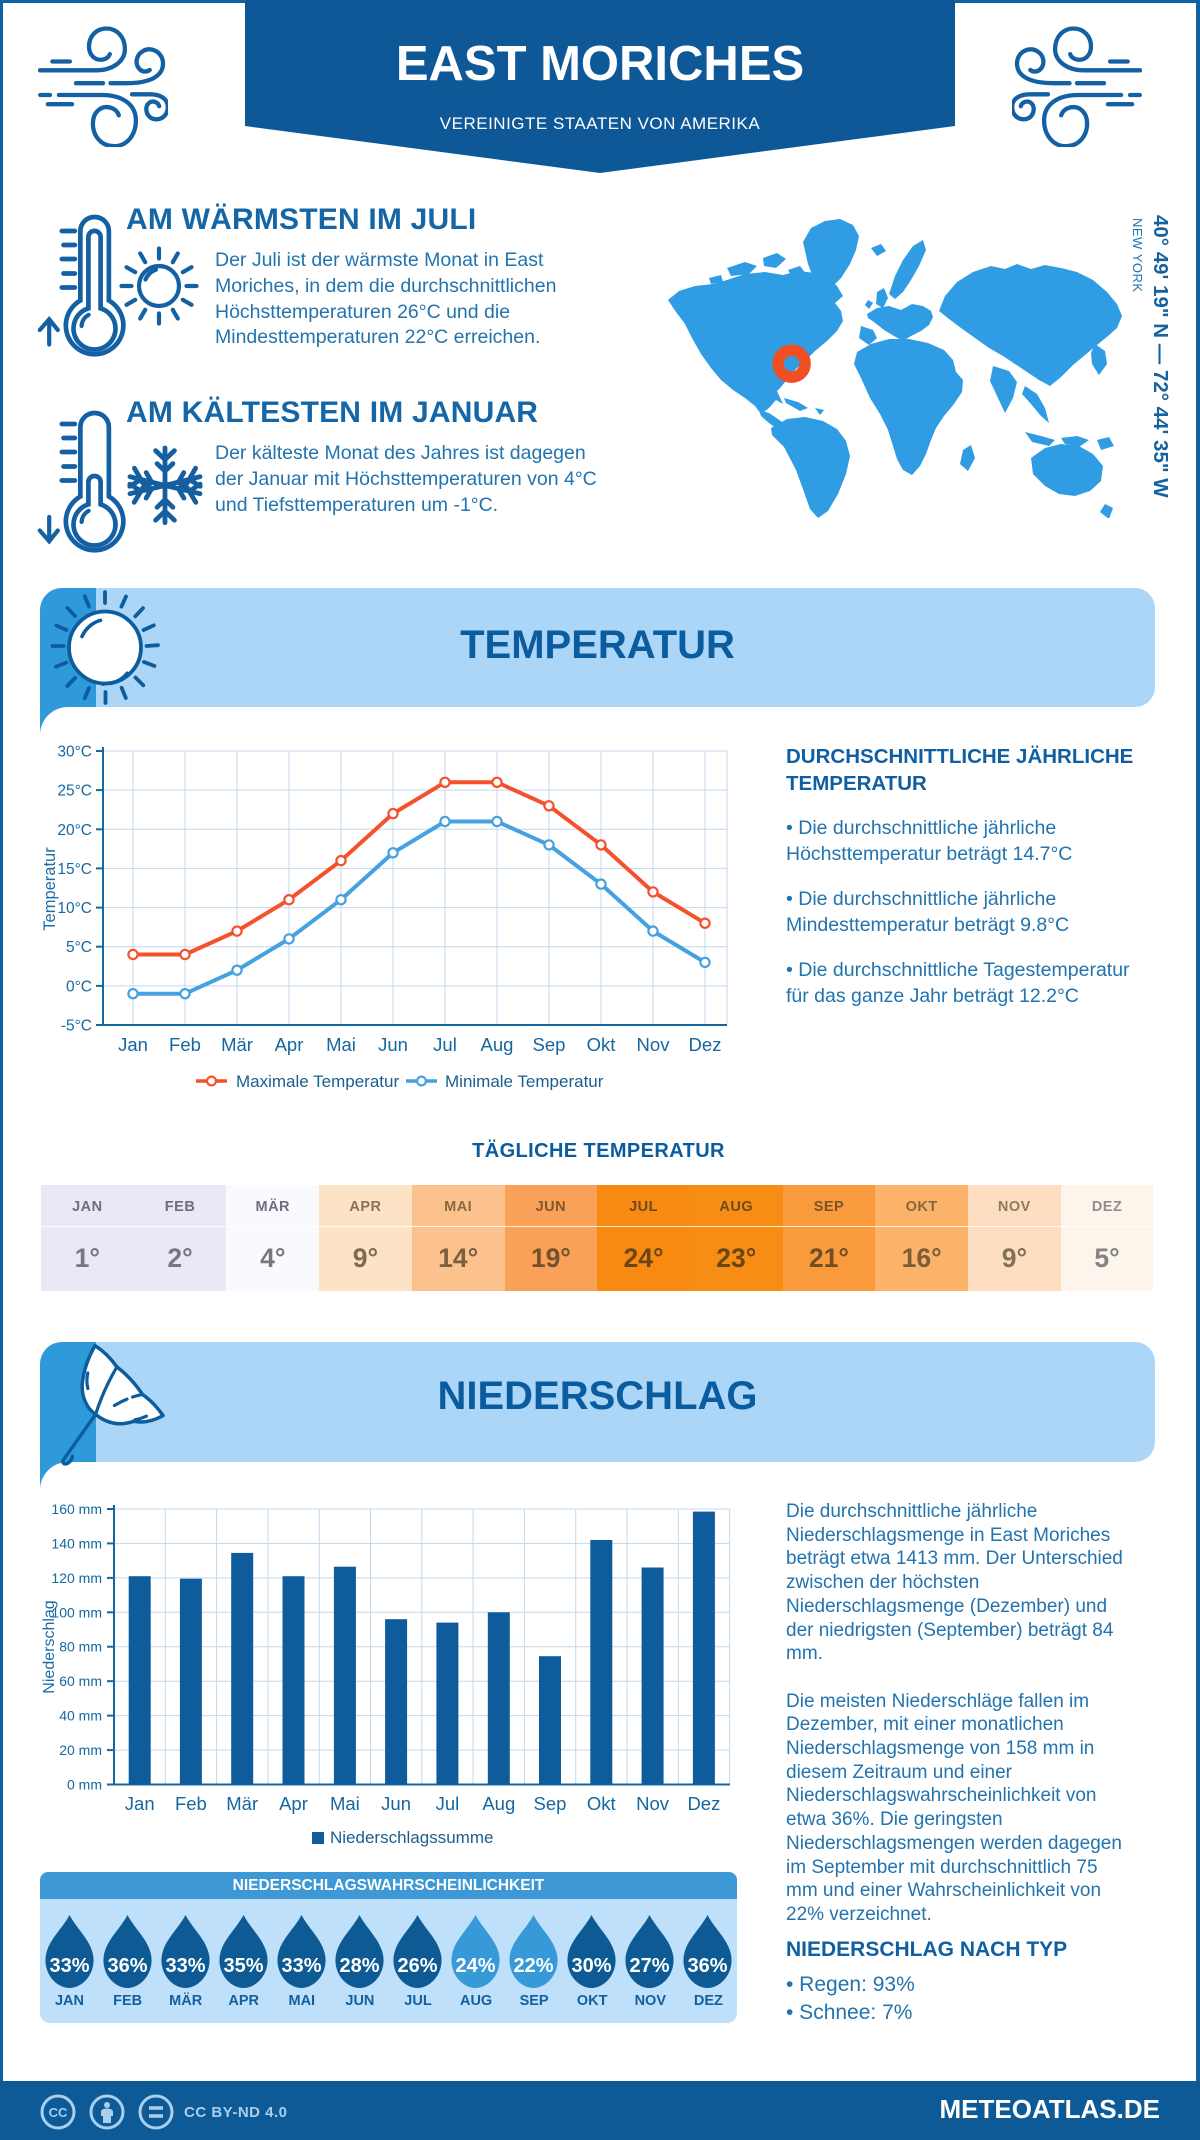 The height and width of the screenshot is (2140, 1200). Describe the element at coordinates (650, 1966) in the screenshot. I see `svg-text: 27%` at that location.